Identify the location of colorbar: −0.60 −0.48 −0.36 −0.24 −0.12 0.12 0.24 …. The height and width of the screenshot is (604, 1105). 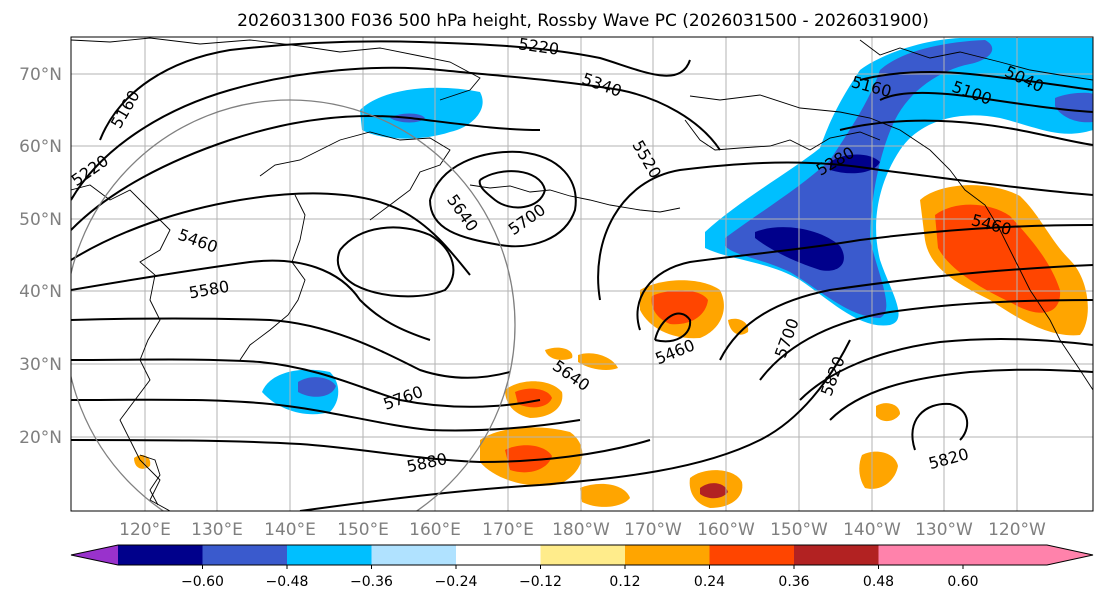
(582, 567).